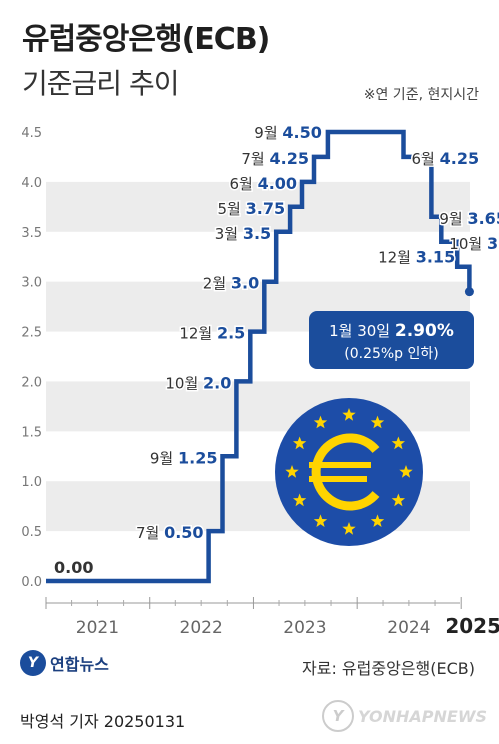  I want to click on watermark: Y YONHAPNEWS, so click(404, 716).